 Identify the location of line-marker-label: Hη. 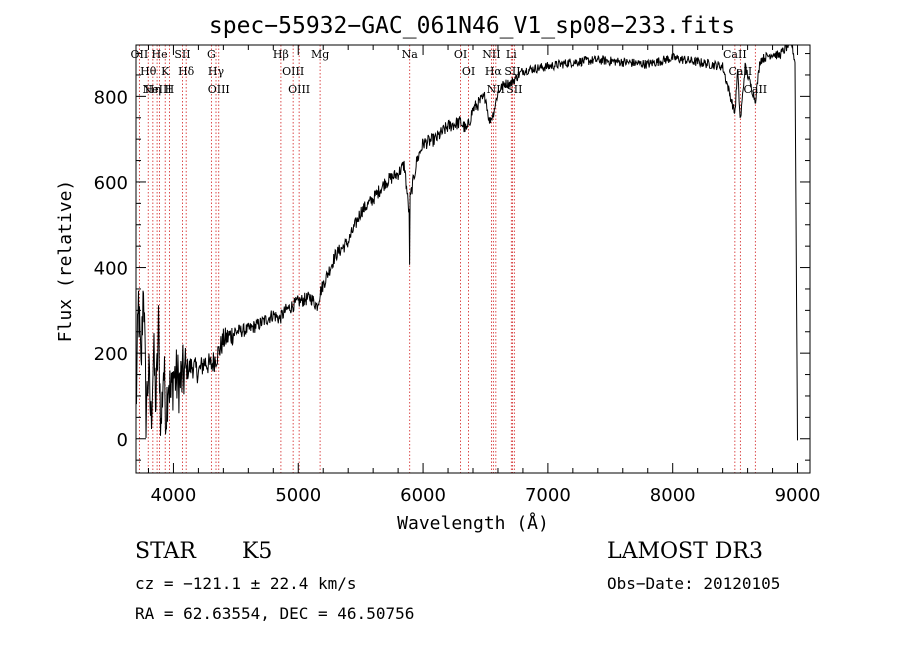
(153, 89).